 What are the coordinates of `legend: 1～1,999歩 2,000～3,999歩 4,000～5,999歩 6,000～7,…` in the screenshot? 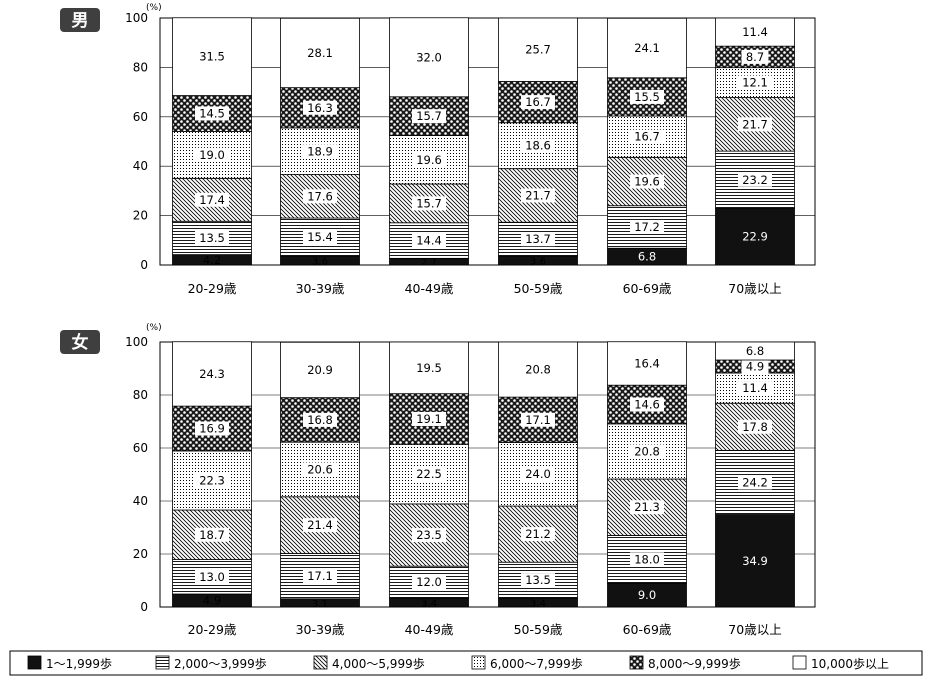 It's located at (466, 663).